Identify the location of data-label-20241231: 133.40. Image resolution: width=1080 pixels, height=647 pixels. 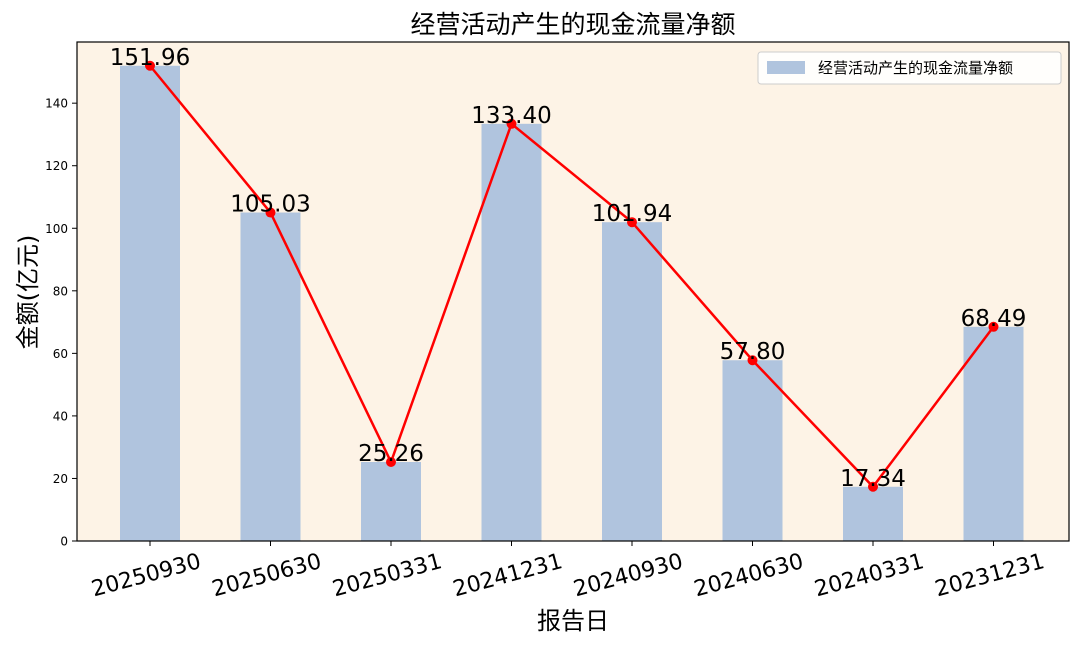
(511, 116).